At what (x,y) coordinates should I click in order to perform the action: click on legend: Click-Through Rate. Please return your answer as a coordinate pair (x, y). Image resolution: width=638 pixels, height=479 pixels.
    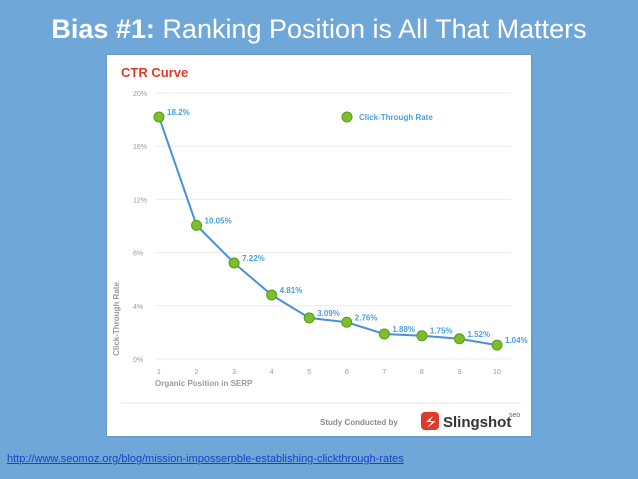
    Looking at the image, I should click on (387, 117).